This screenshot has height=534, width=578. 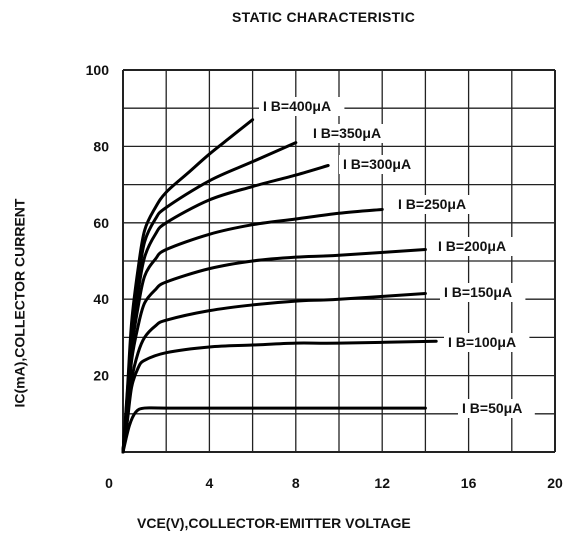 I want to click on x-tick-label: 4, so click(x=210, y=483).